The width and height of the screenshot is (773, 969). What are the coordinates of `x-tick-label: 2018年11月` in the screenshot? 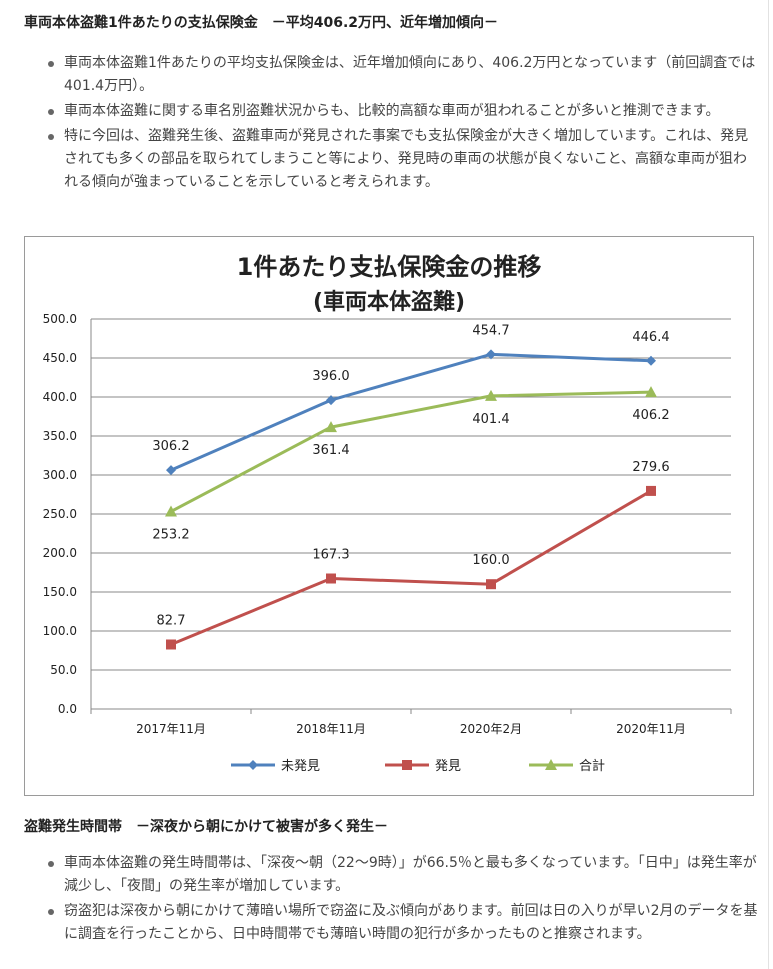 It's located at (331, 729).